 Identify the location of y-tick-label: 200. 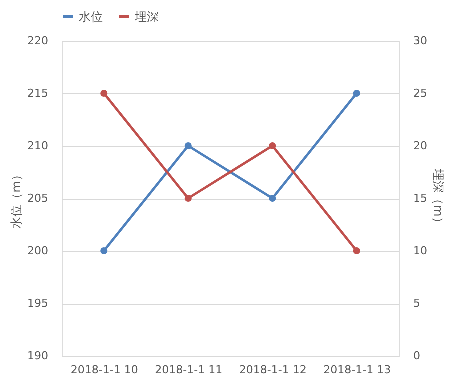
(38, 251).